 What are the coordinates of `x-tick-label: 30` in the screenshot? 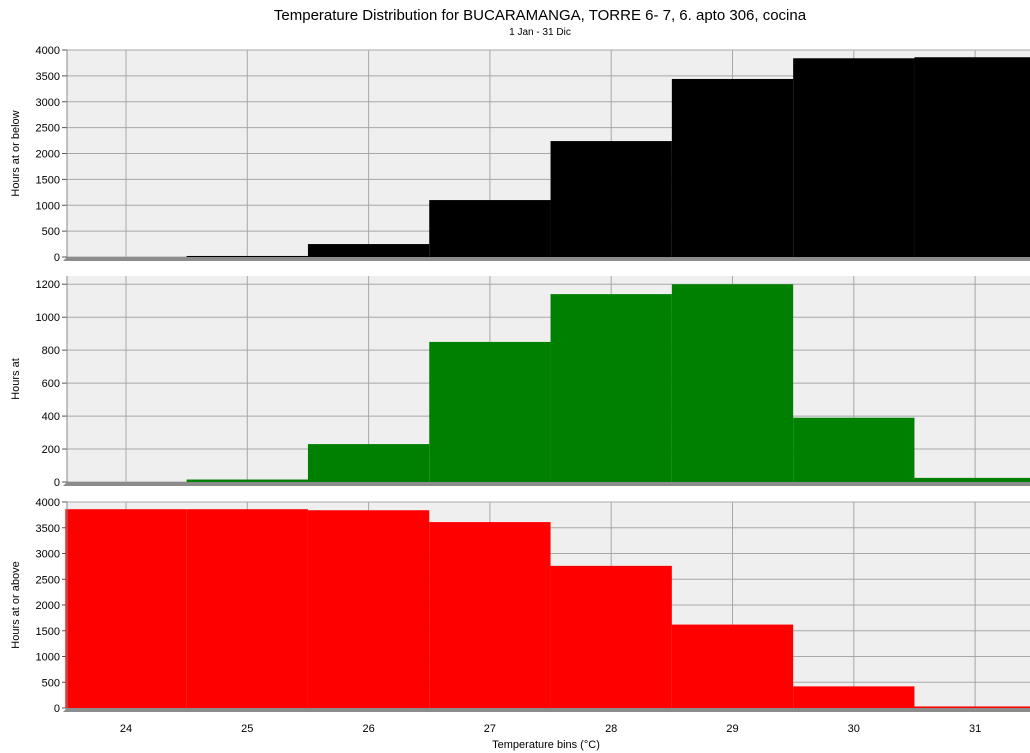 It's located at (854, 729).